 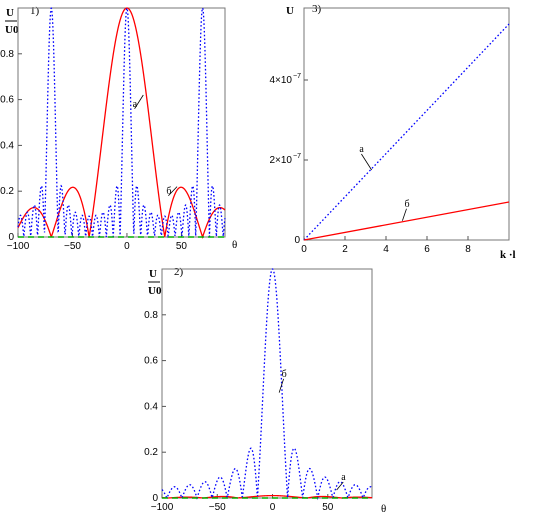 I want to click on panel-1-annotation-label: б, so click(x=168, y=191).